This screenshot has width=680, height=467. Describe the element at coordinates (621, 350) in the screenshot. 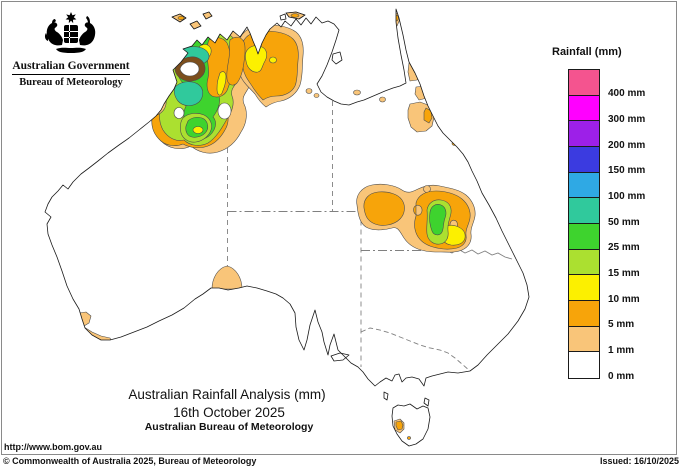

I see `legend-label: 1 mm` at that location.